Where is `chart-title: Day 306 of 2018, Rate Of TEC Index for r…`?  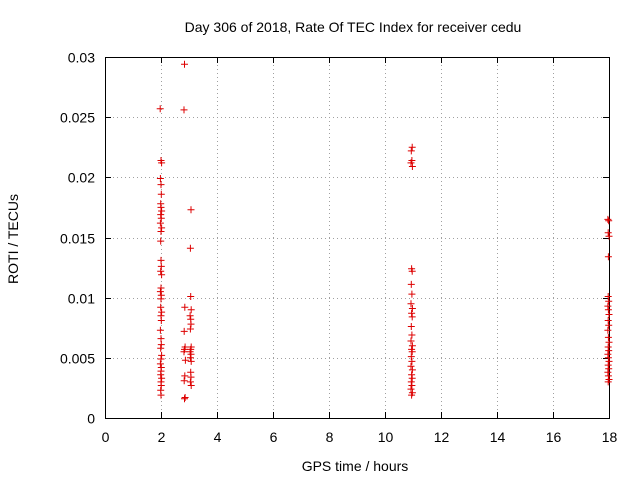 chart-title: Day 306 of 2018, Rate Of TEC Index for r… is located at coordinates (353, 27).